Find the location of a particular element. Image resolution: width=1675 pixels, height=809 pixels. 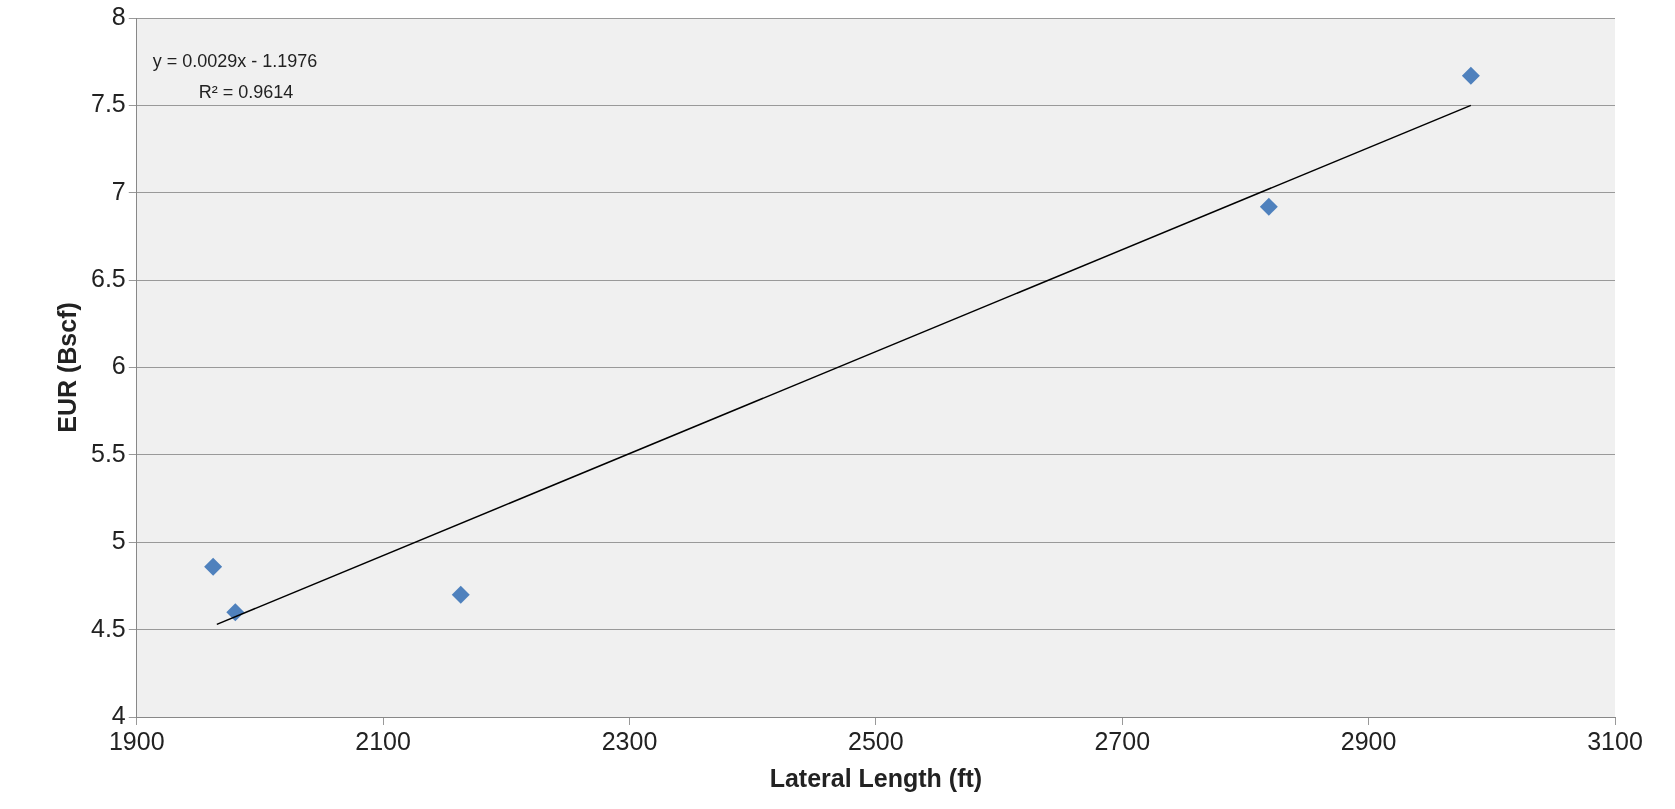

x-tick-label: 1900 is located at coordinates (136, 740).